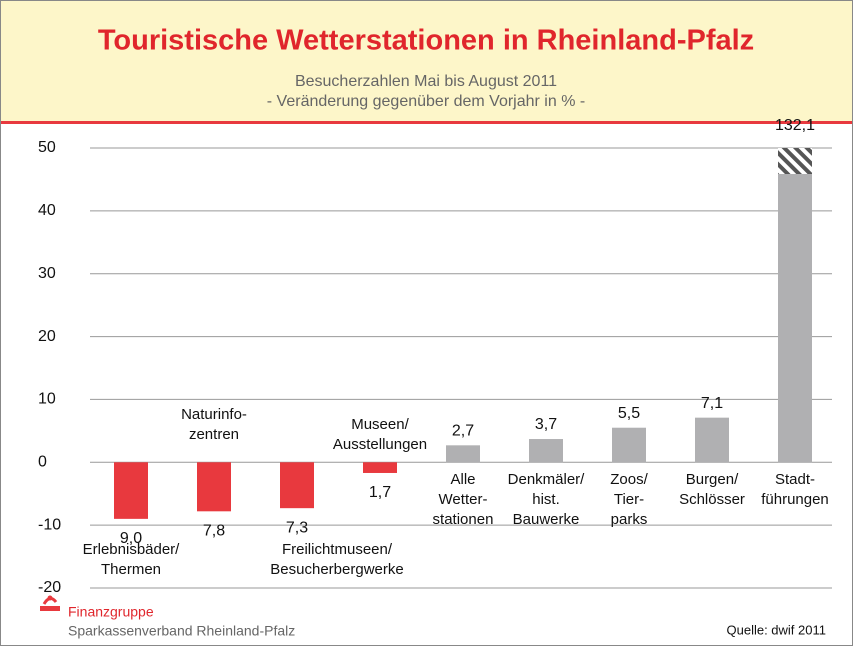 Image resolution: width=853 pixels, height=646 pixels. What do you see at coordinates (795, 499) in the screenshot?
I see `x-tick-label: führungen` at bounding box center [795, 499].